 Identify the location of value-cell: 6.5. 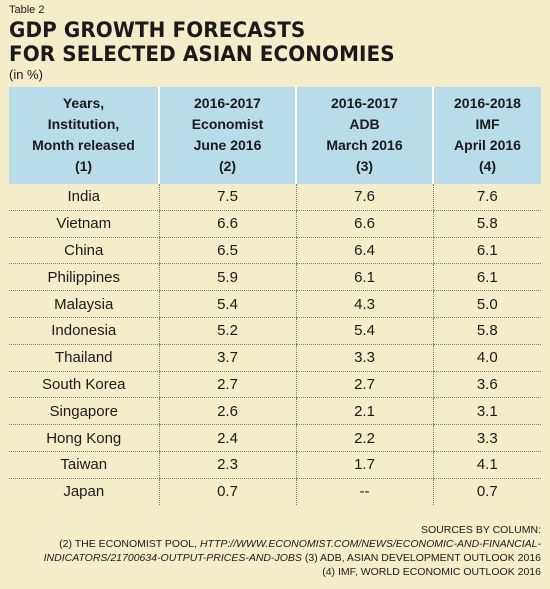
(227, 251).